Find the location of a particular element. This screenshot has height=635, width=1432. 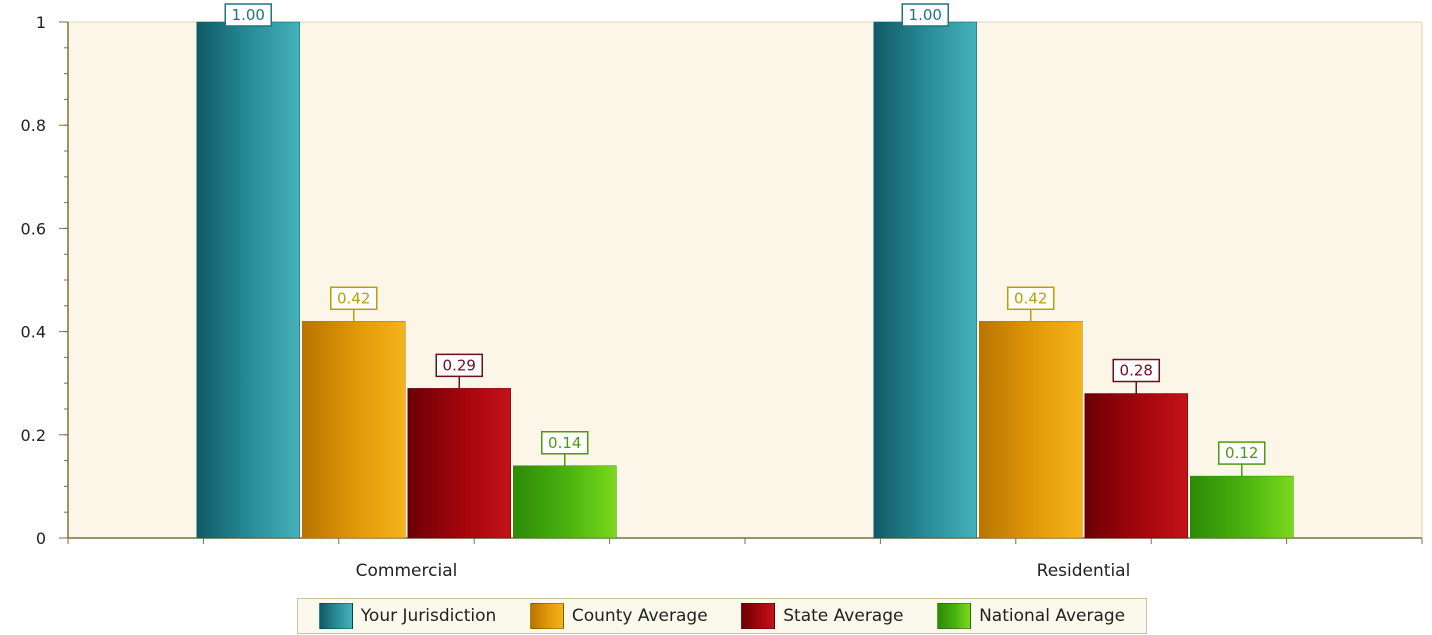

data-label: 0.28 is located at coordinates (1136, 371).